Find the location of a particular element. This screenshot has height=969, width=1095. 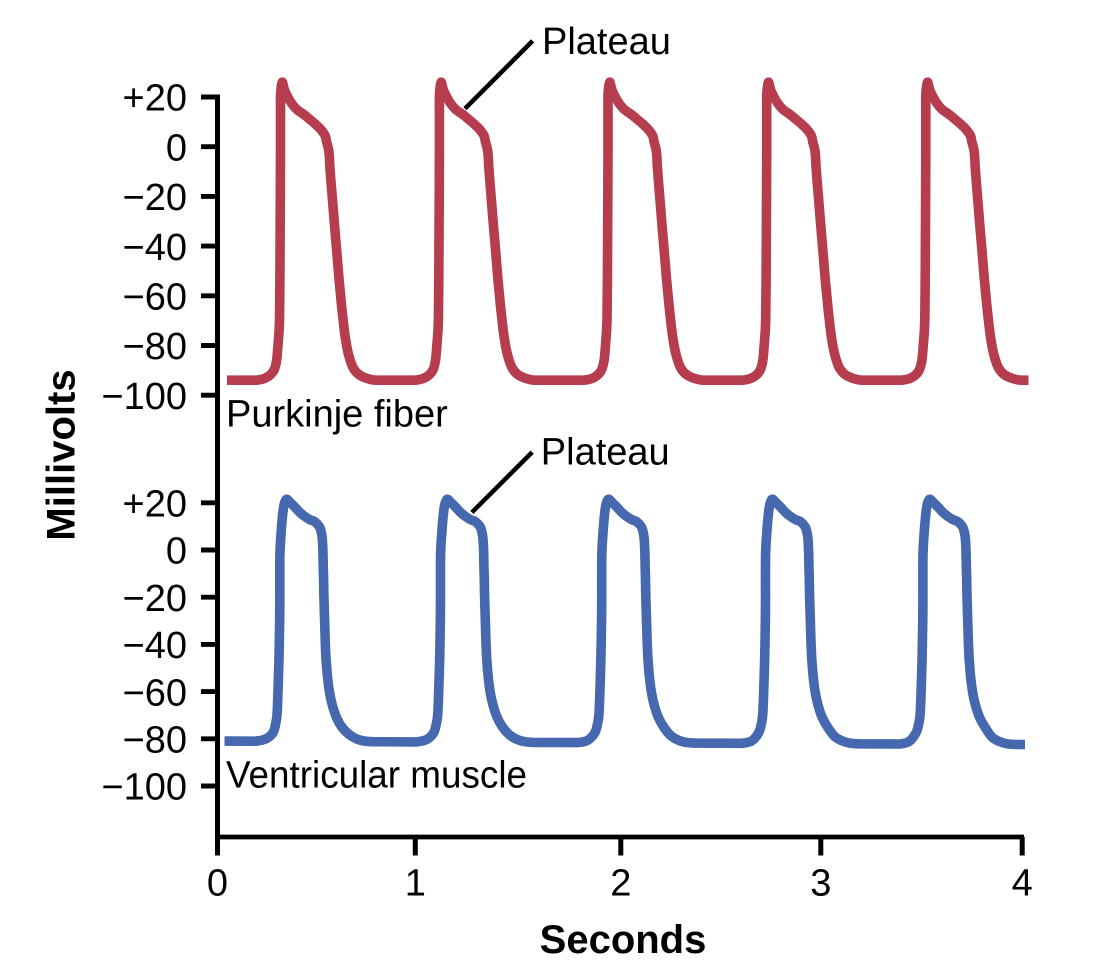

svg-text: 3 is located at coordinates (820, 884).